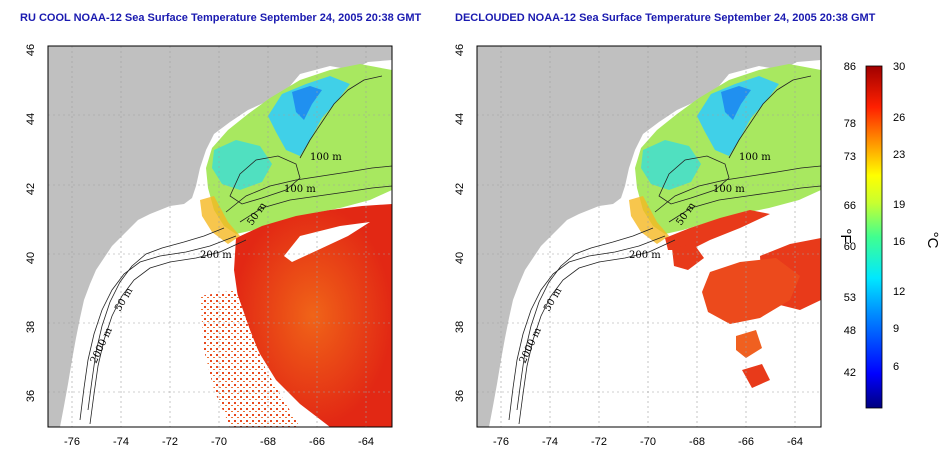 This screenshot has width=950, height=475. Describe the element at coordinates (899, 118) in the screenshot. I see `celsius-tick-label: 26` at that location.